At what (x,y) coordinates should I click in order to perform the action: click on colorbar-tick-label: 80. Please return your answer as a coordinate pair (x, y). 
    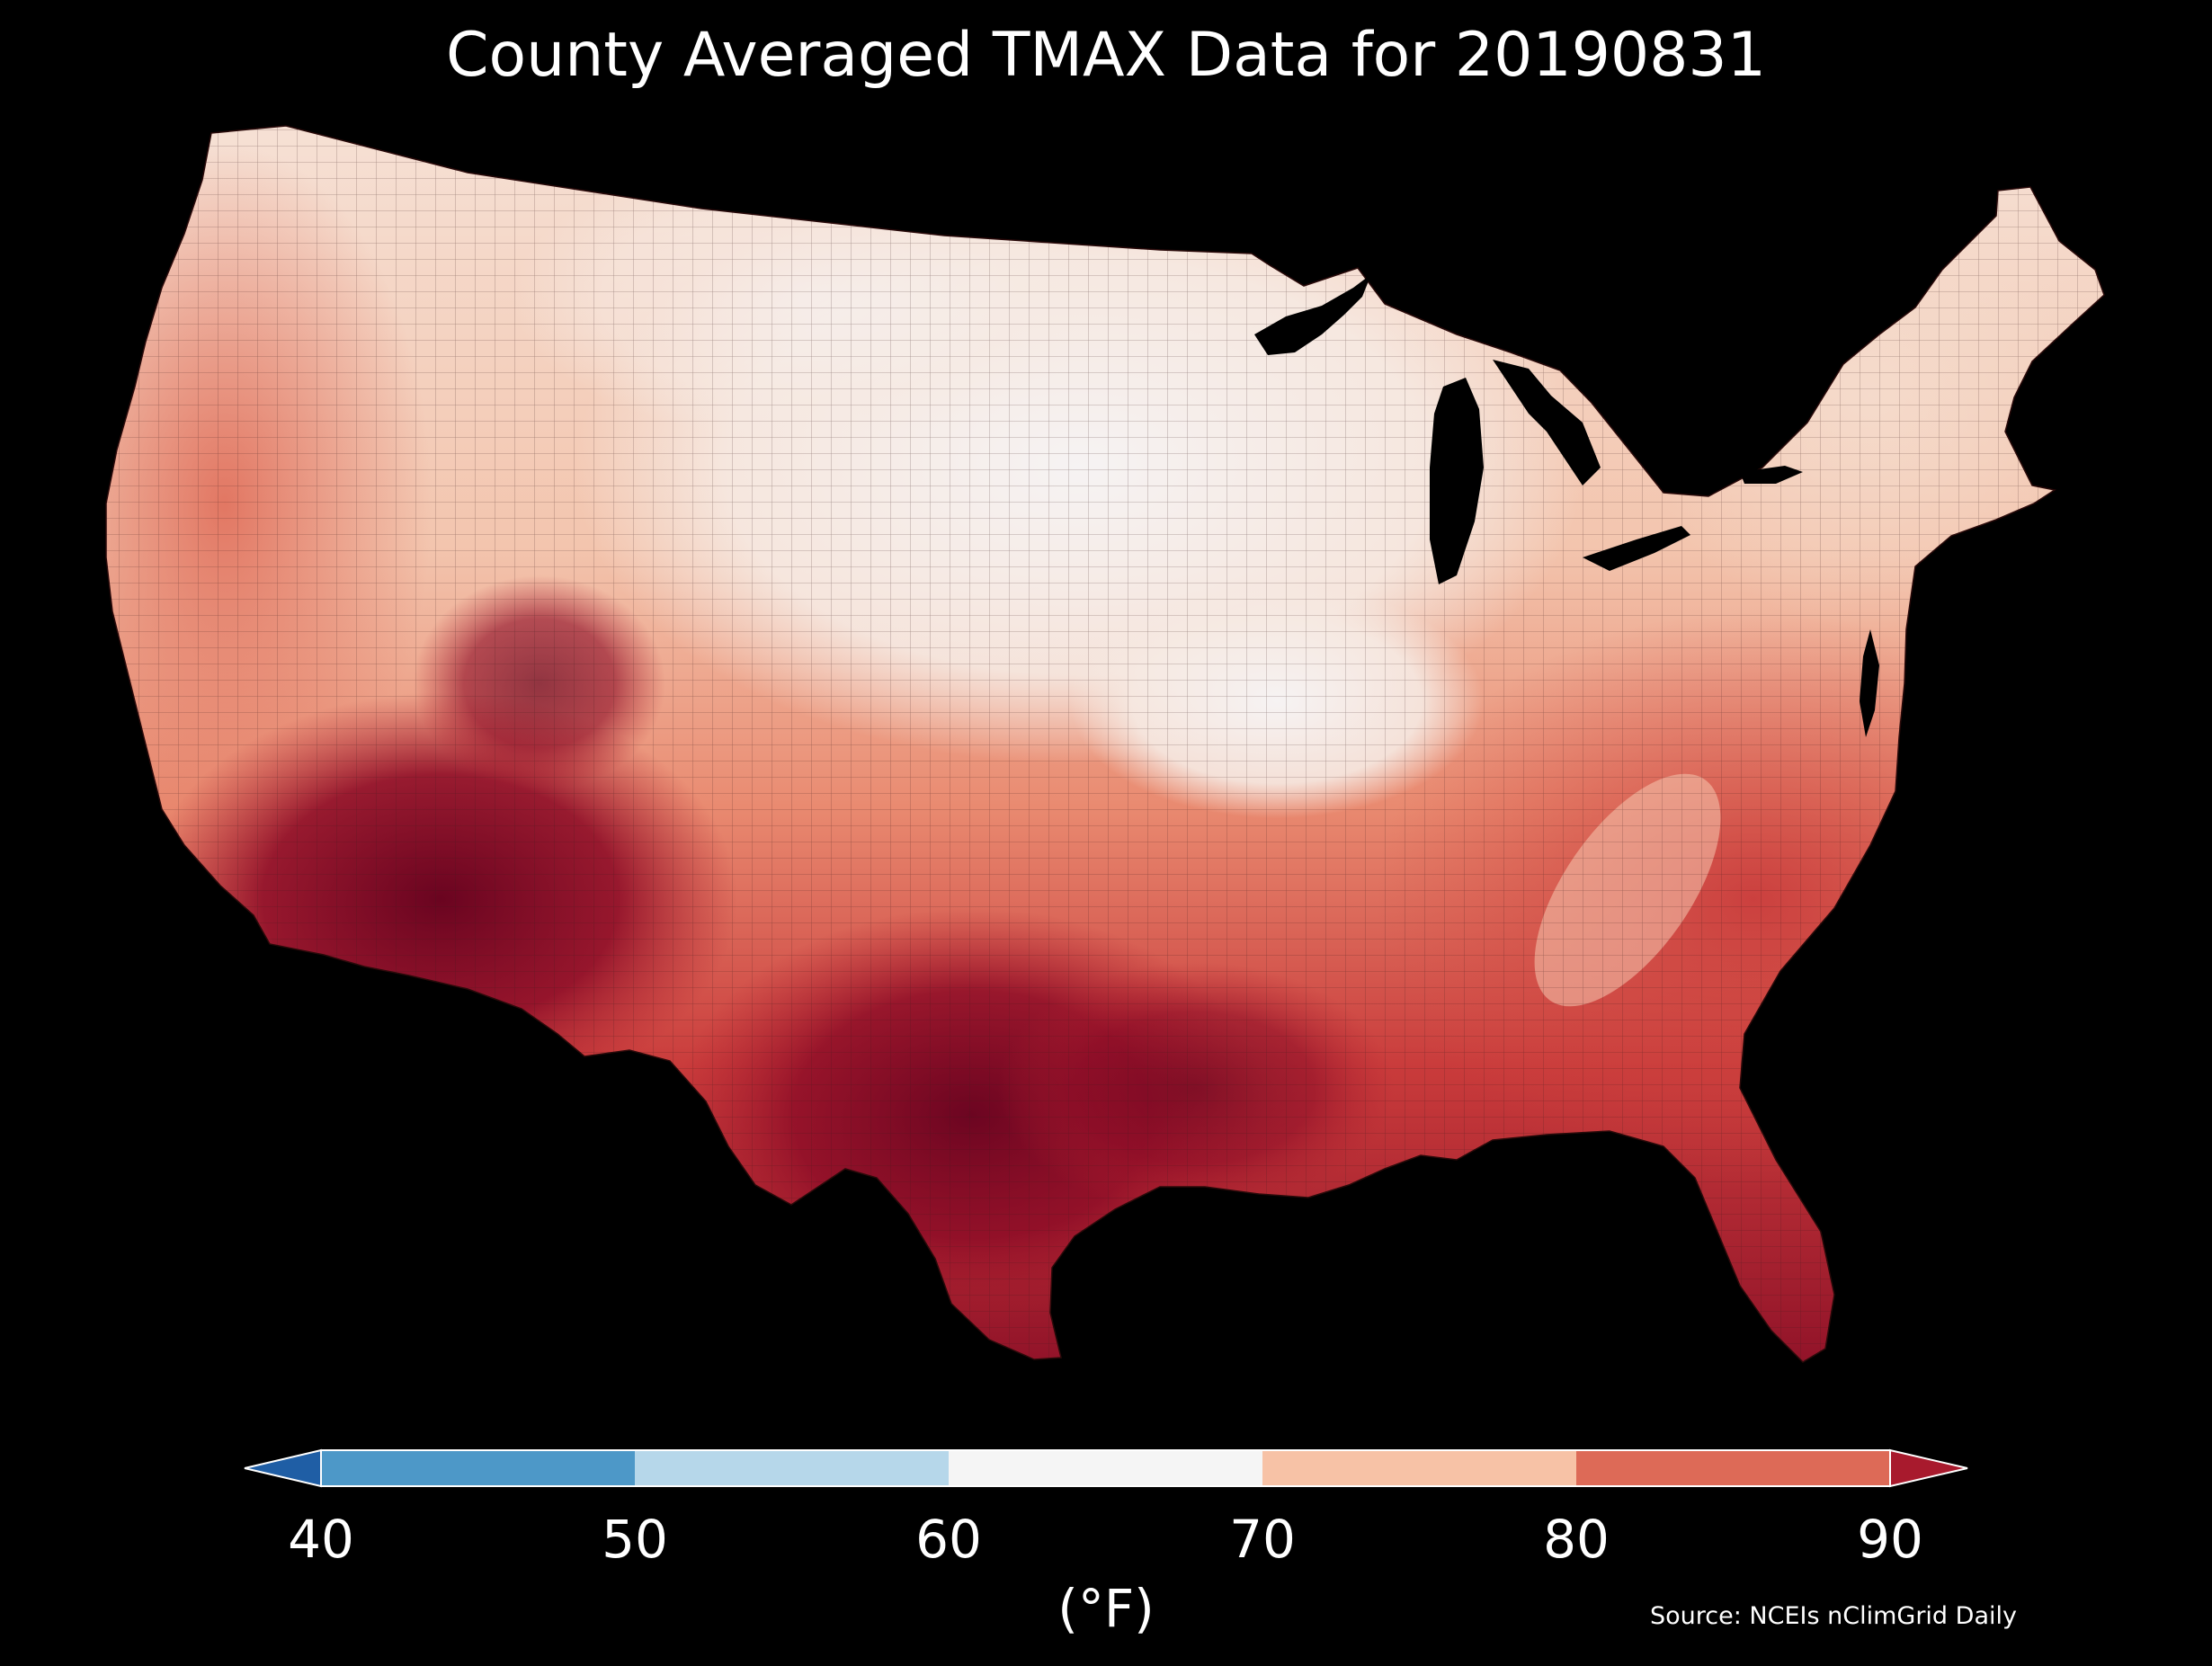
    Looking at the image, I should click on (1576, 1540).